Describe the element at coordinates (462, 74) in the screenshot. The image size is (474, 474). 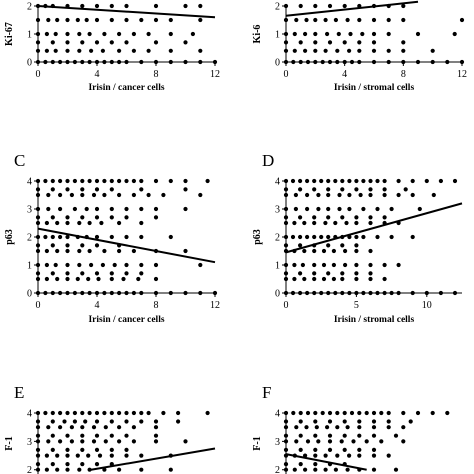
I see `x-tick-label: 12` at that location.